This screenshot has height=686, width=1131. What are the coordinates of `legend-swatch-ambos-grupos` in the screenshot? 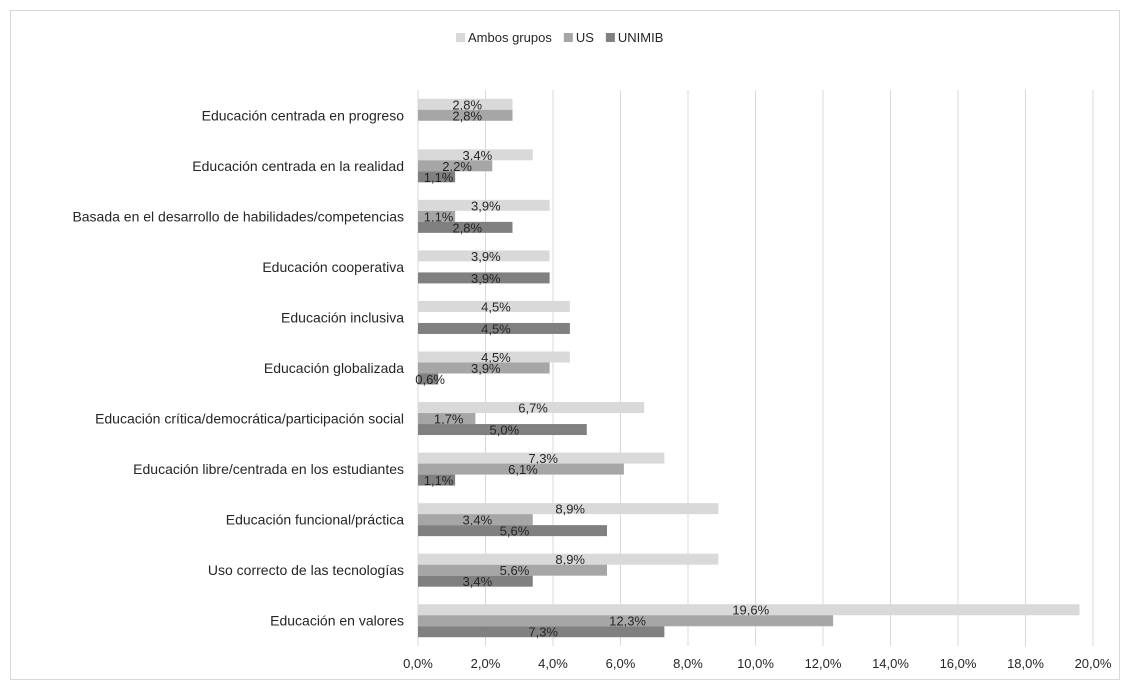 It's located at (460, 37).